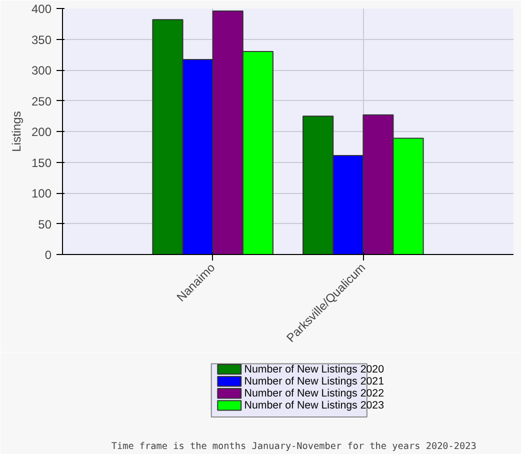 Image resolution: width=521 pixels, height=454 pixels. Describe the element at coordinates (314, 381) in the screenshot. I see `legend-label: Number of New Listings 2021` at that location.